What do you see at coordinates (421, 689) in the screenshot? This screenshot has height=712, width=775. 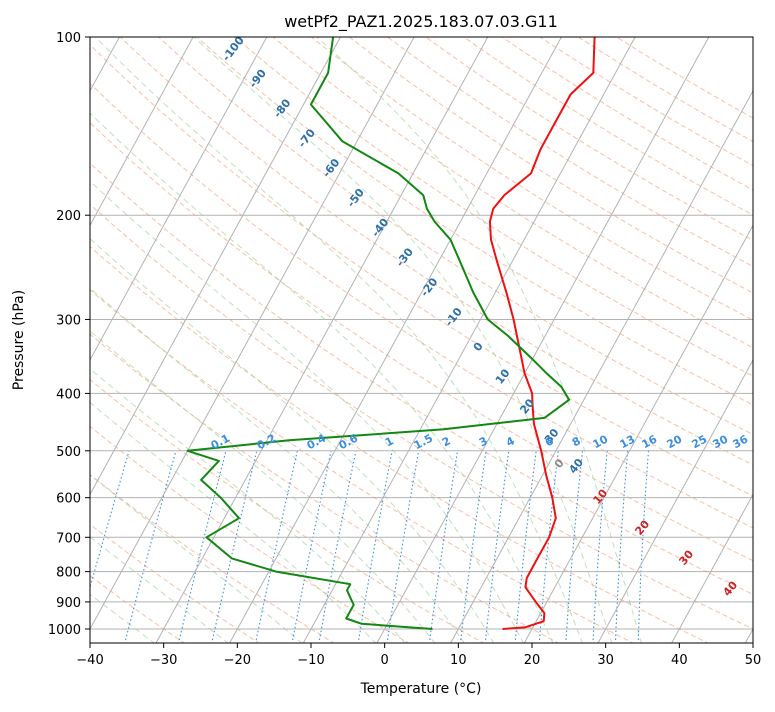 I see `x-axis-label: Temperature (°C)` at bounding box center [421, 689].